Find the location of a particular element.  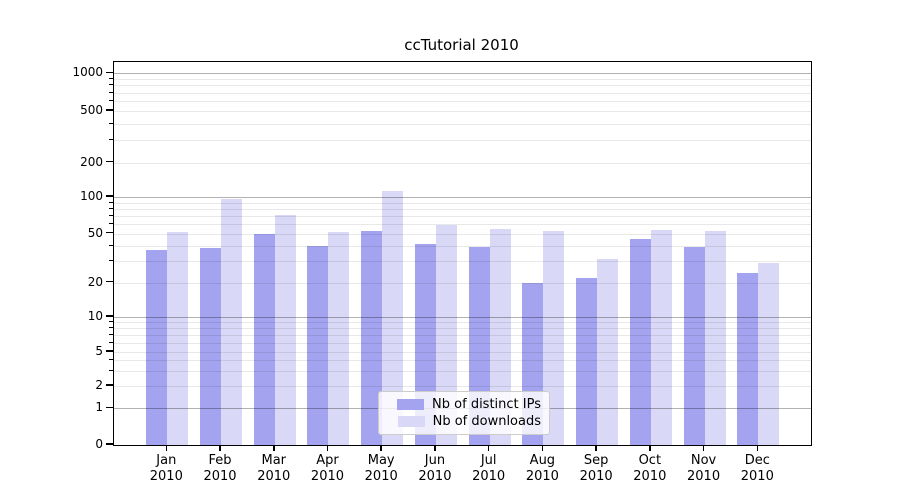

legend-label-distinct-ips: Nb of distinct IPs is located at coordinates (486, 404).